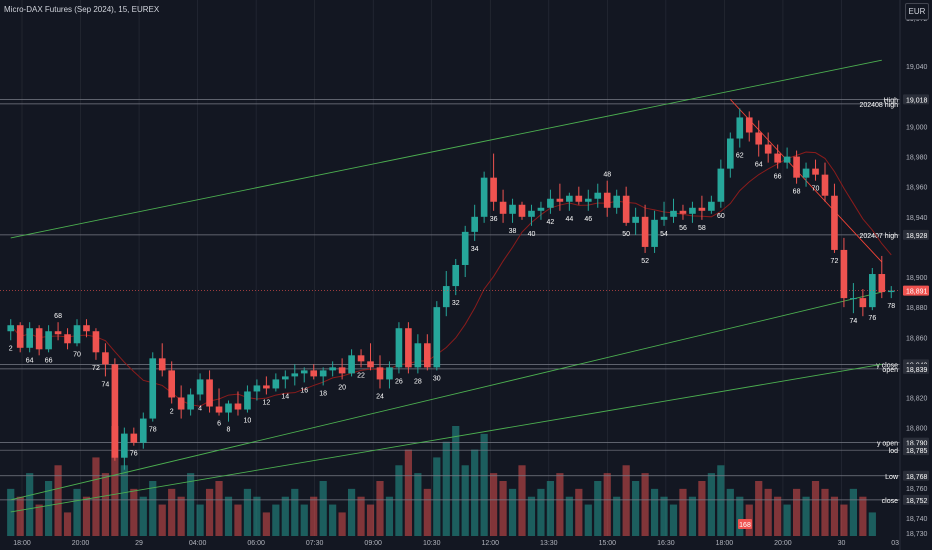  I want to click on x-tick-label: 09:00, so click(373, 543).